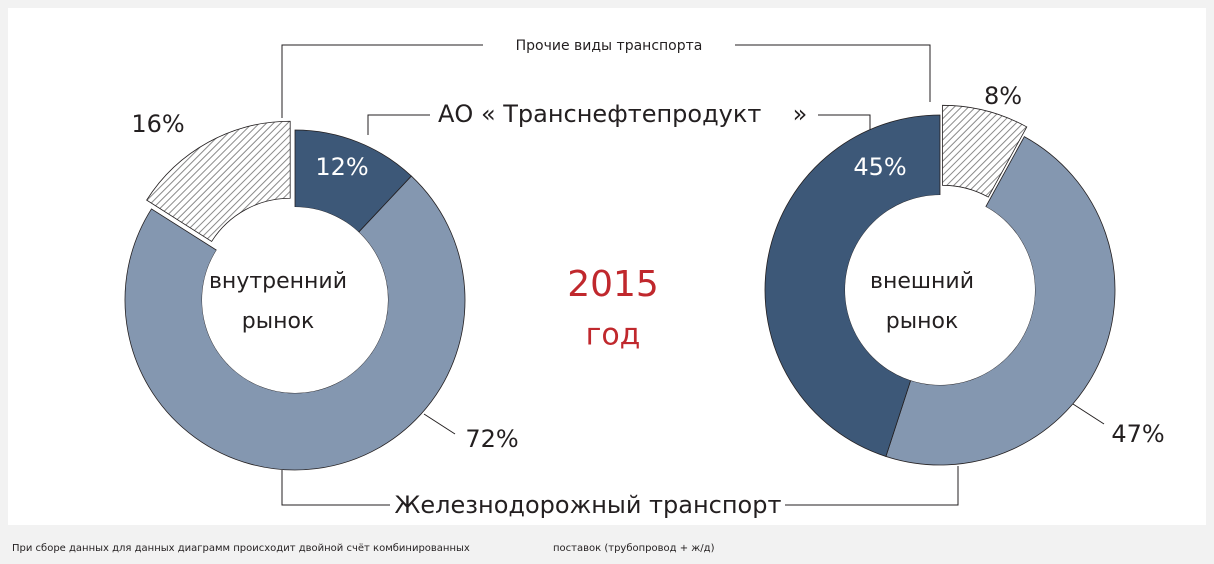  What do you see at coordinates (879, 167) in the screenshot?
I see `data-label: 45%` at bounding box center [879, 167].